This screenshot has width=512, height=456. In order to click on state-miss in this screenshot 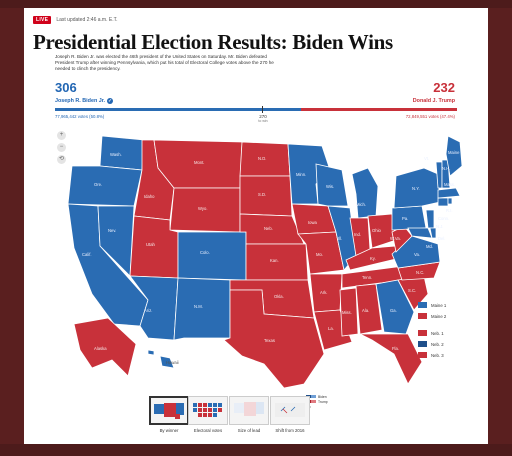, I will do `click(349, 312)`.